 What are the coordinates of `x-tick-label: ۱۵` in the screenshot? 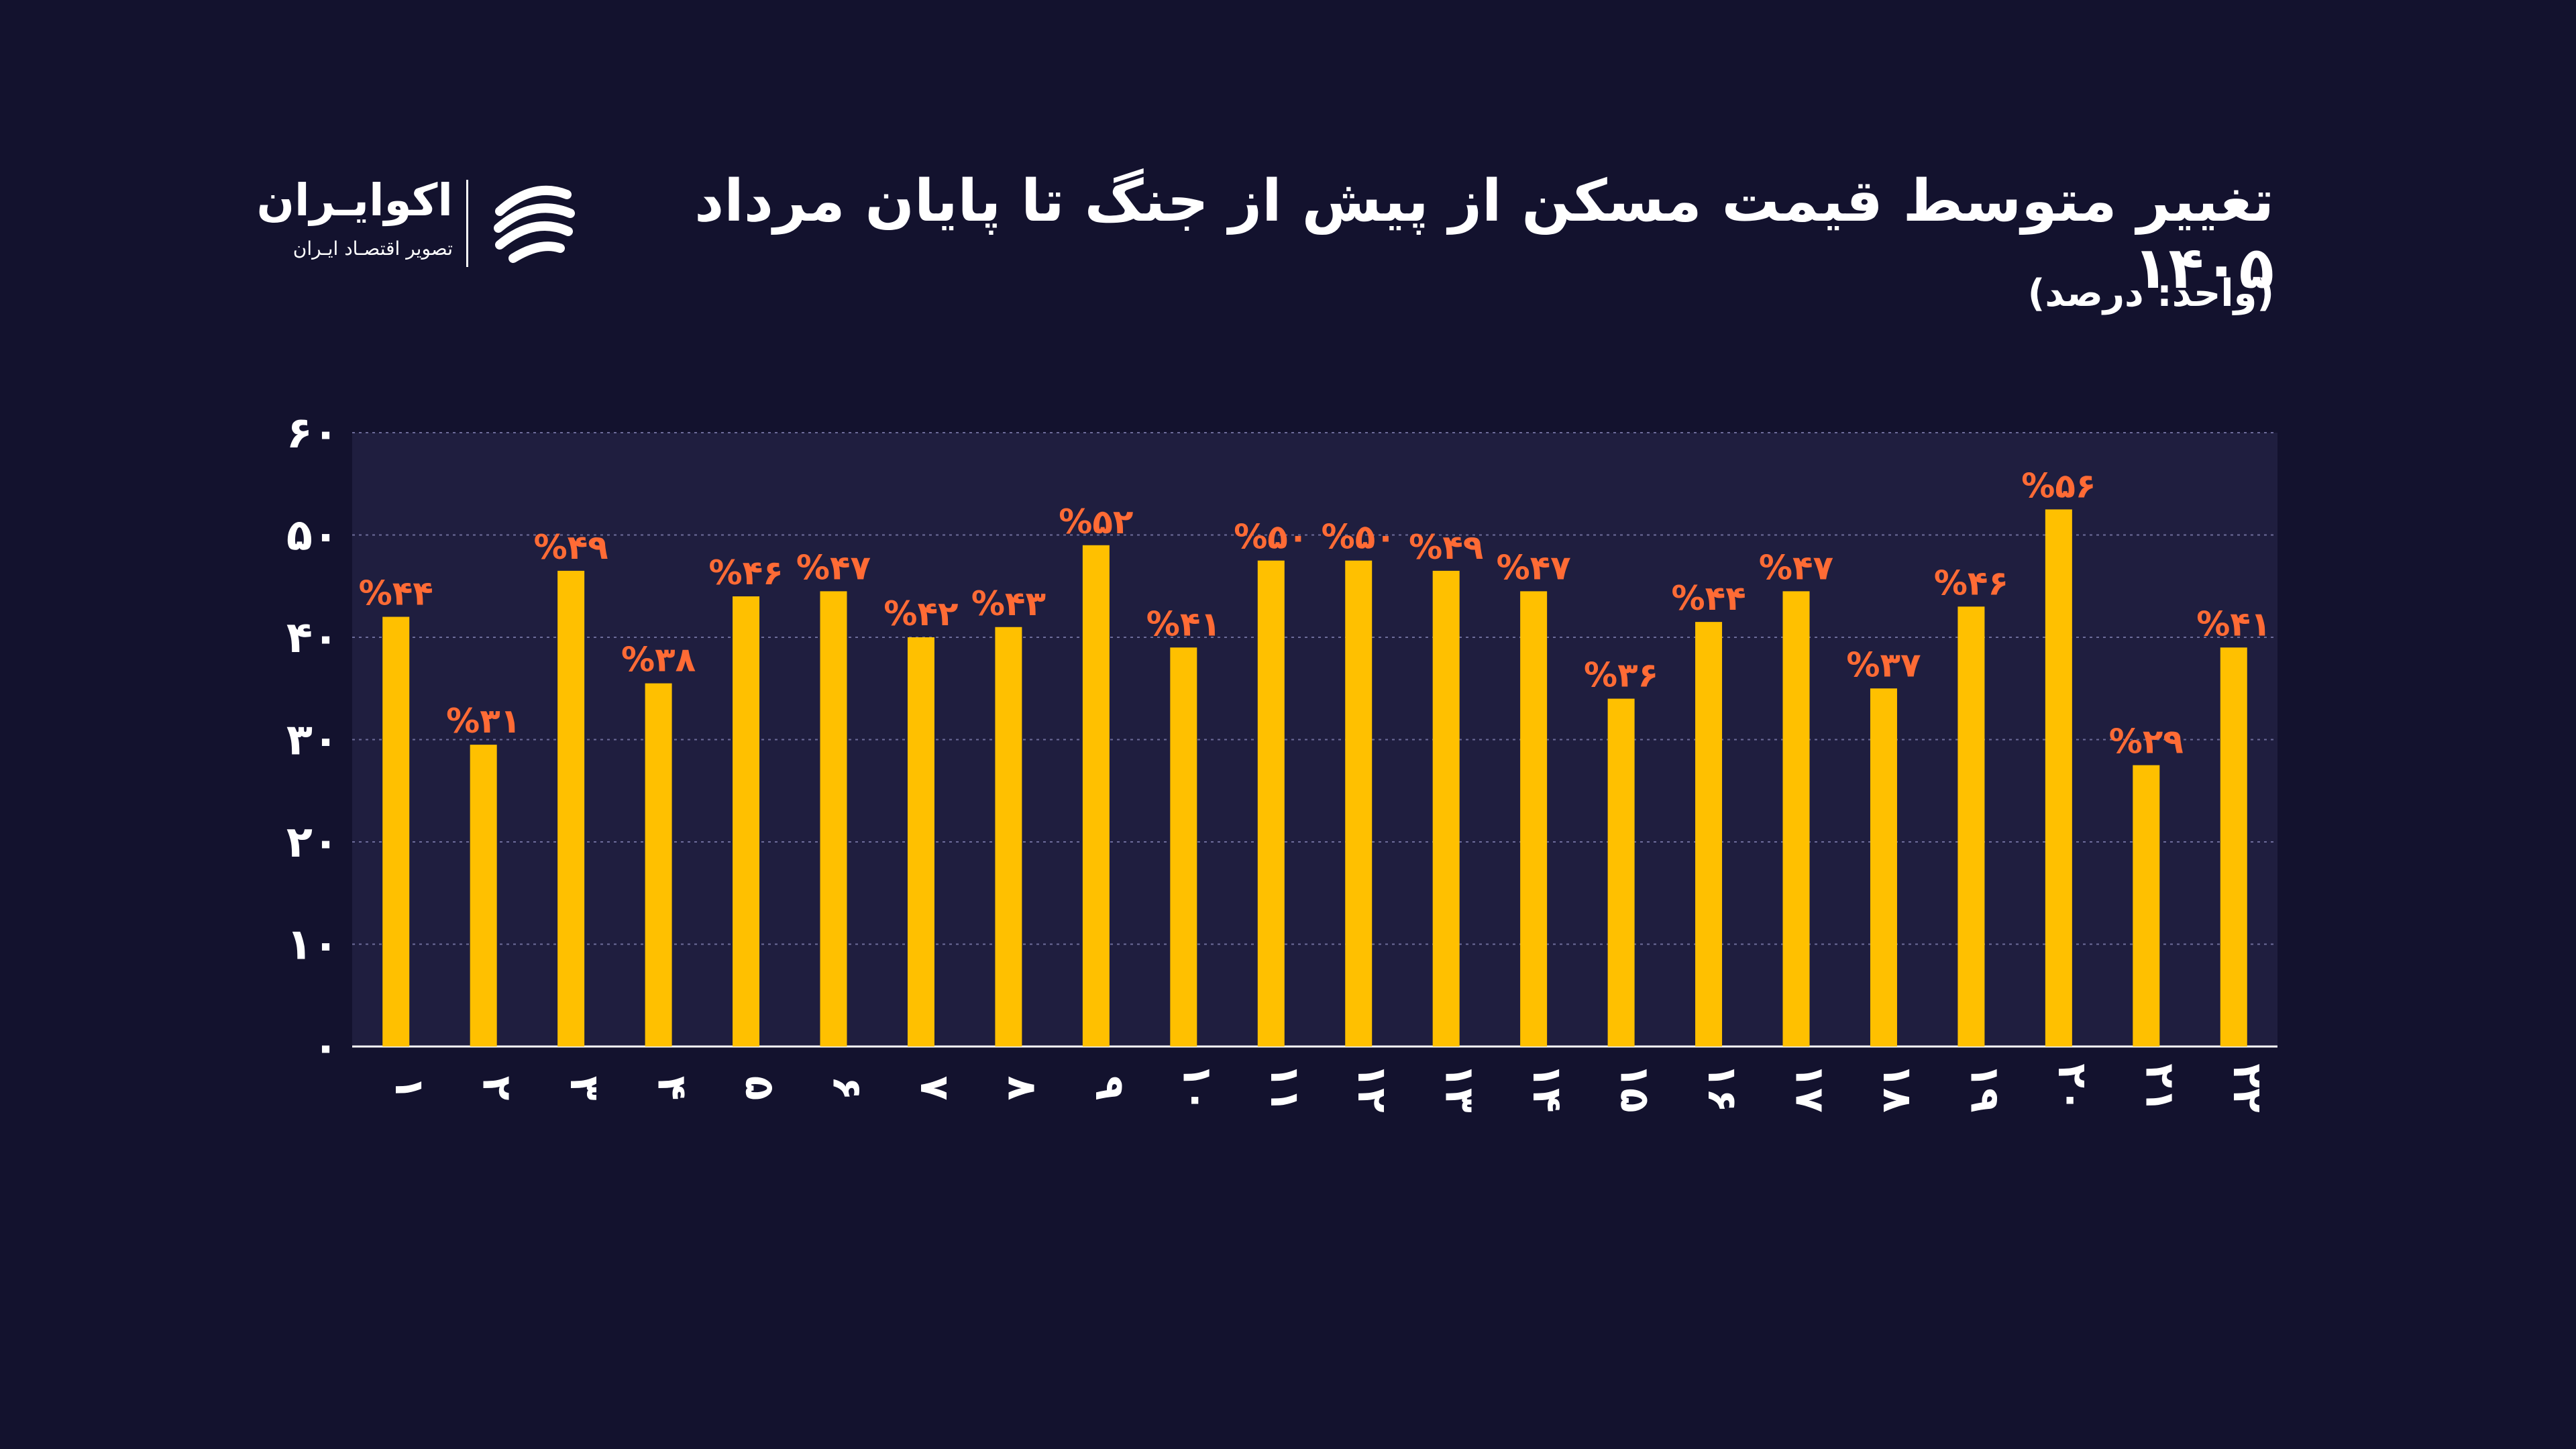 It's located at (1634, 1087).